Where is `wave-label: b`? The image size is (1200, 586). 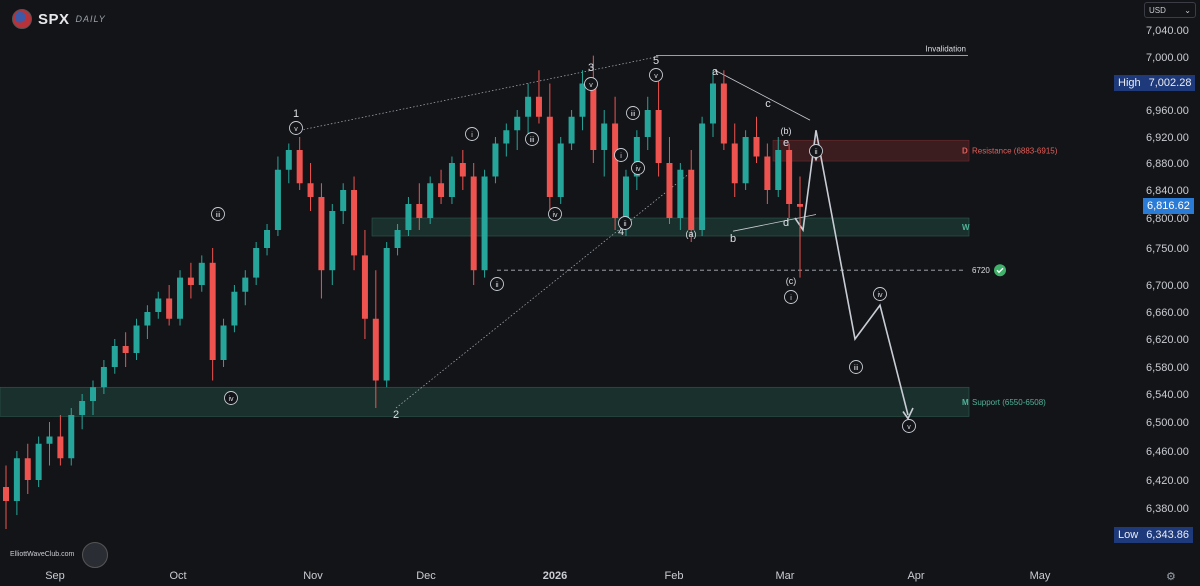
wave-label: b is located at coordinates (733, 239).